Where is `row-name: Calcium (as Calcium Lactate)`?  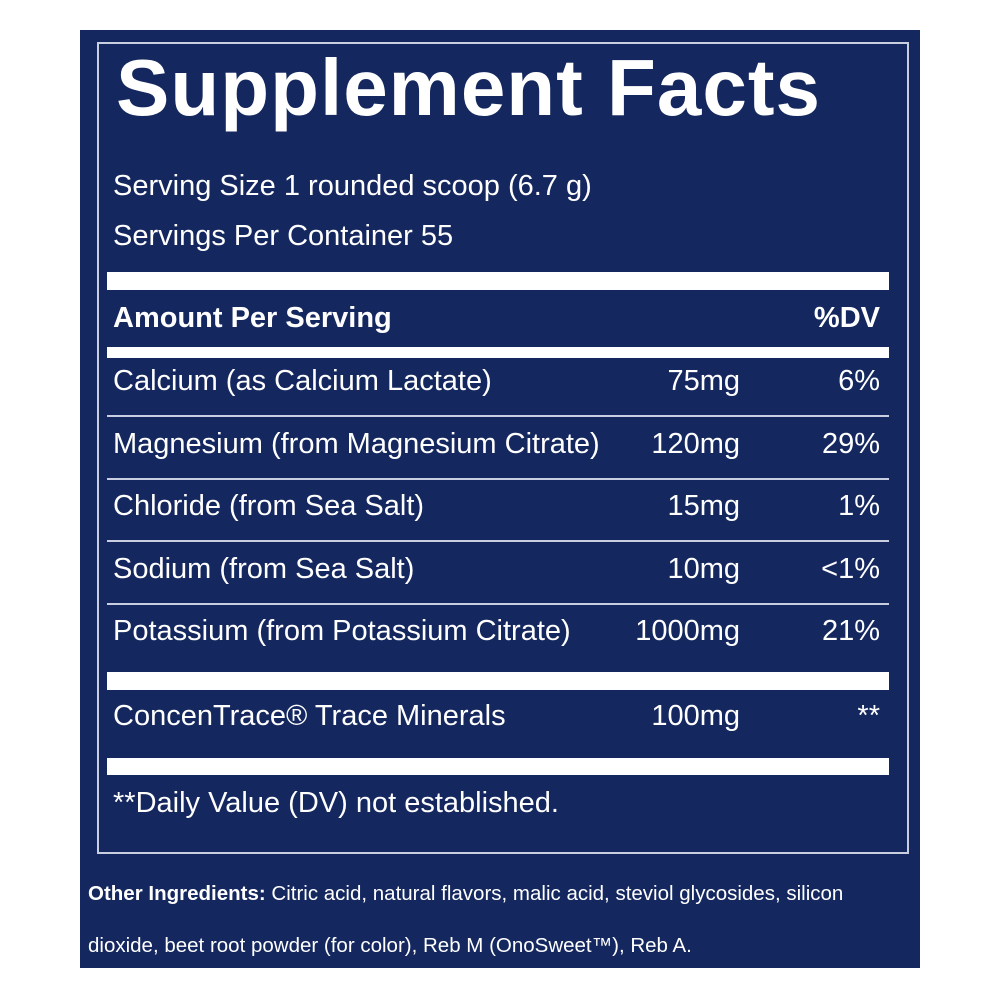 row-name: Calcium (as Calcium Lactate) is located at coordinates (302, 381).